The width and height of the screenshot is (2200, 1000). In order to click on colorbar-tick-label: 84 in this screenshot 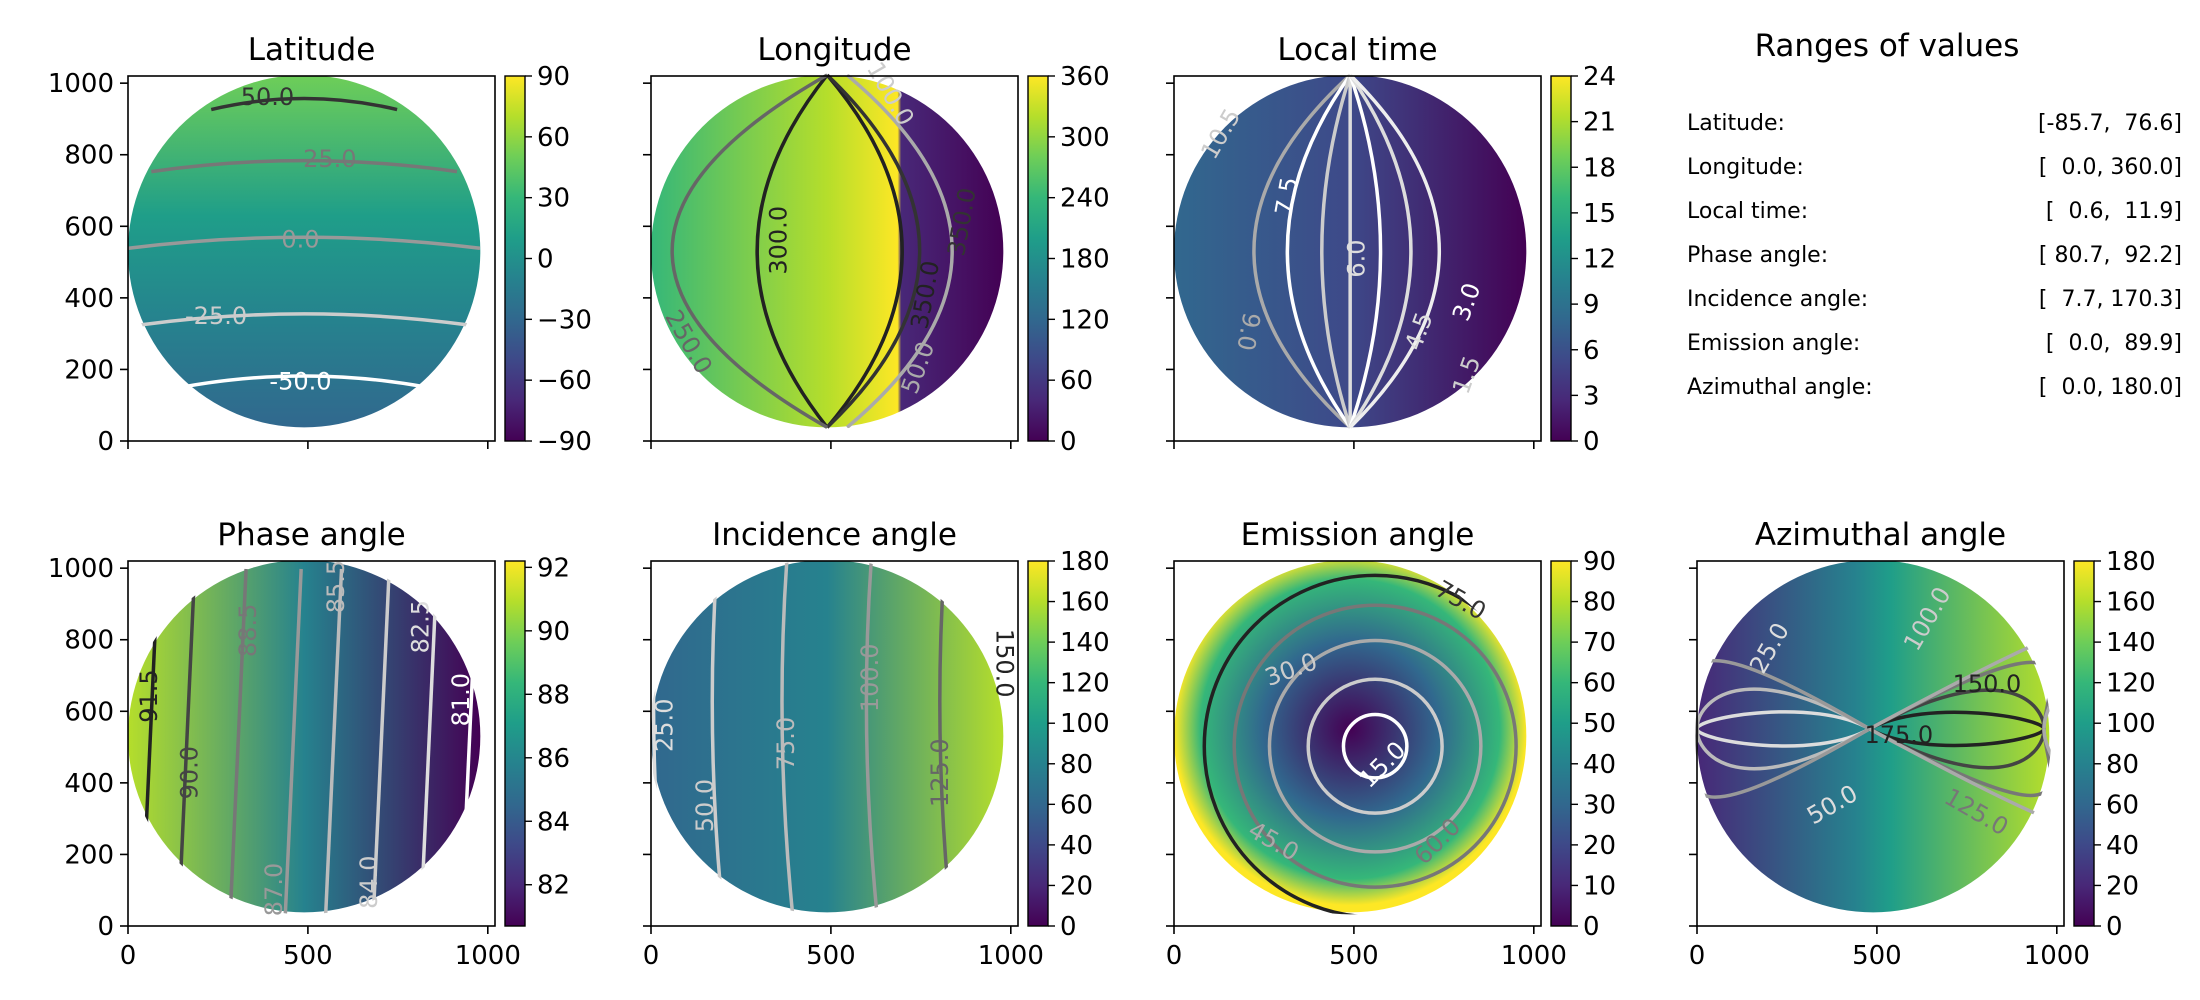, I will do `click(553, 822)`.